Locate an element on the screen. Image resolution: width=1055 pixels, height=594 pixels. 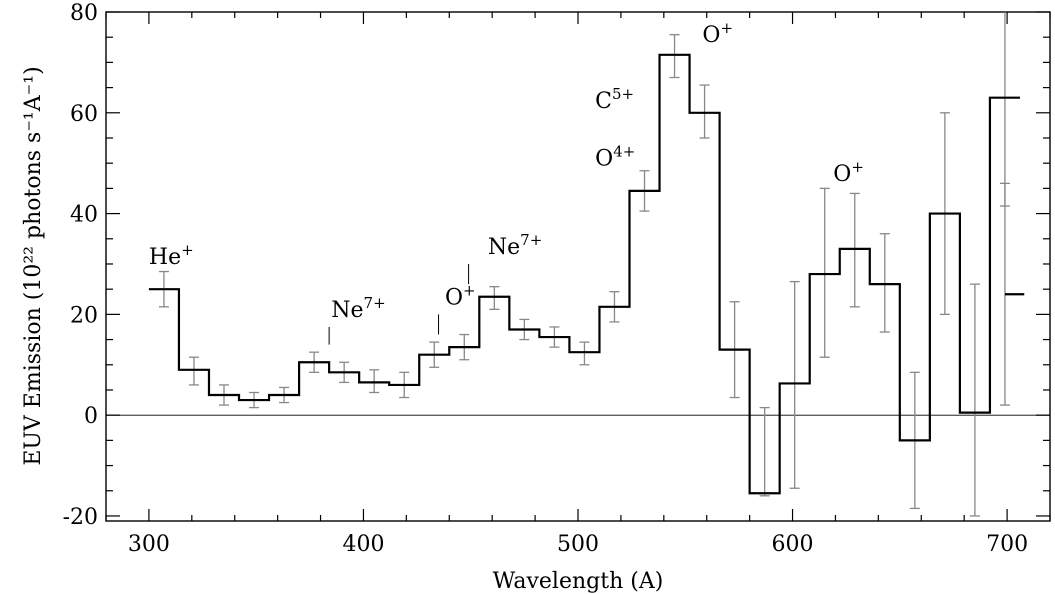
y-tick-label: 0 is located at coordinates (91, 416).